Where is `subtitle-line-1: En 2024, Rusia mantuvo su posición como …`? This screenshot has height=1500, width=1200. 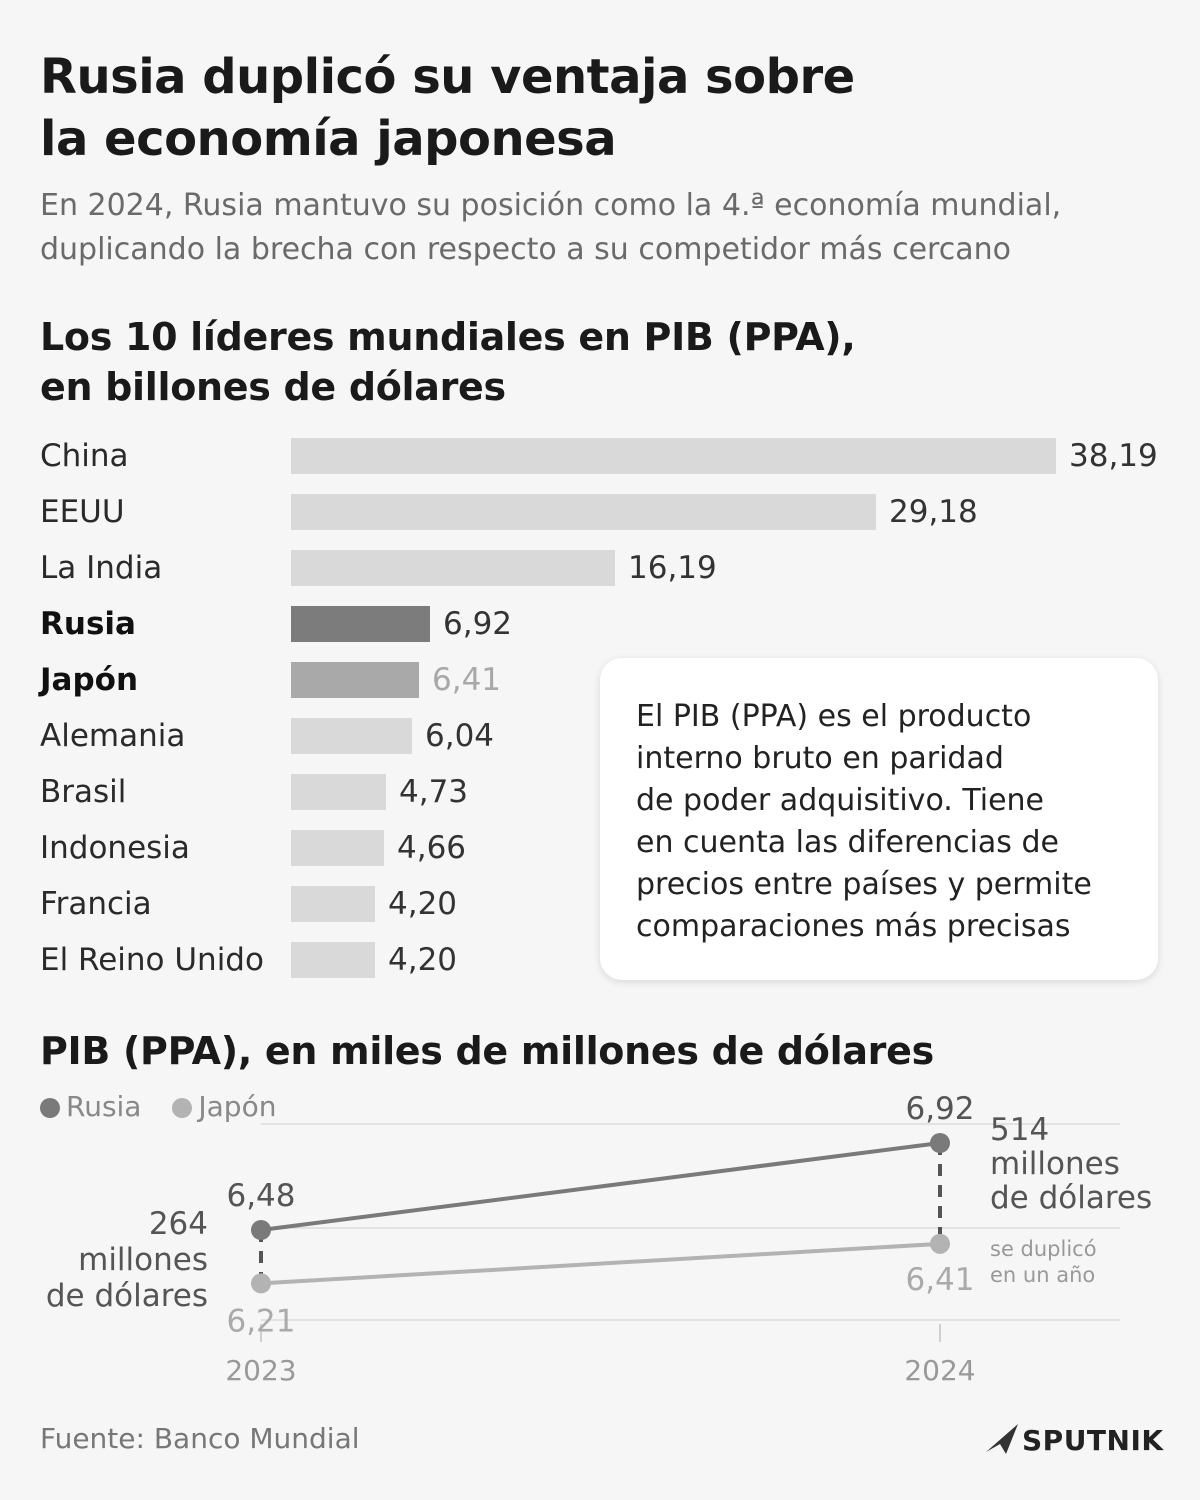
subtitle-line-1: En 2024, Rusia mantuvo su posición como … is located at coordinates (551, 205).